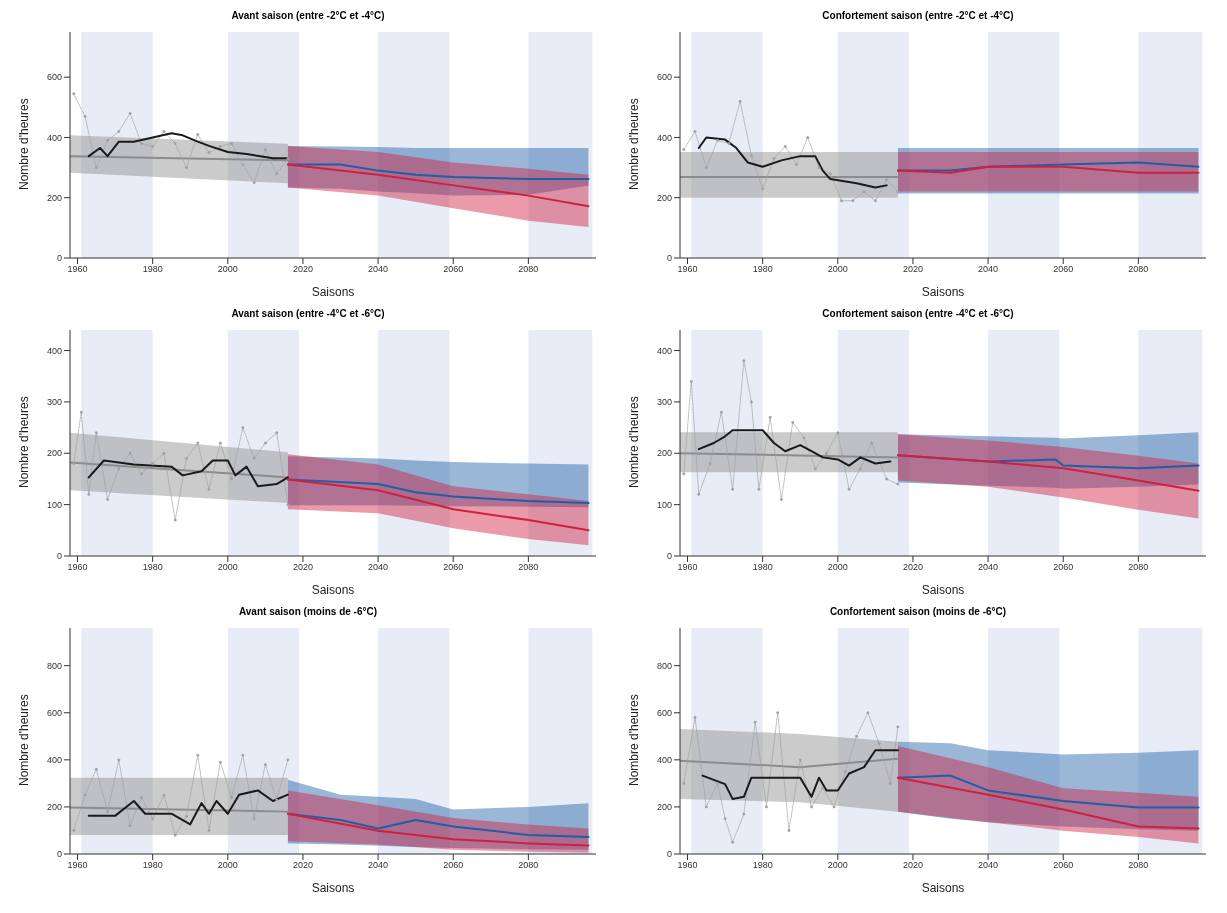  I want to click on chart-title: Confortement saison (entre -4°C et -6°C), so click(918, 314).